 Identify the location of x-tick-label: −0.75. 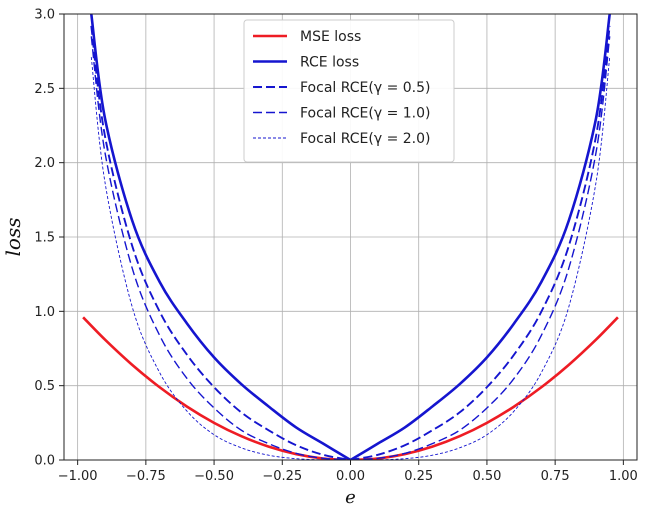
(146, 476).